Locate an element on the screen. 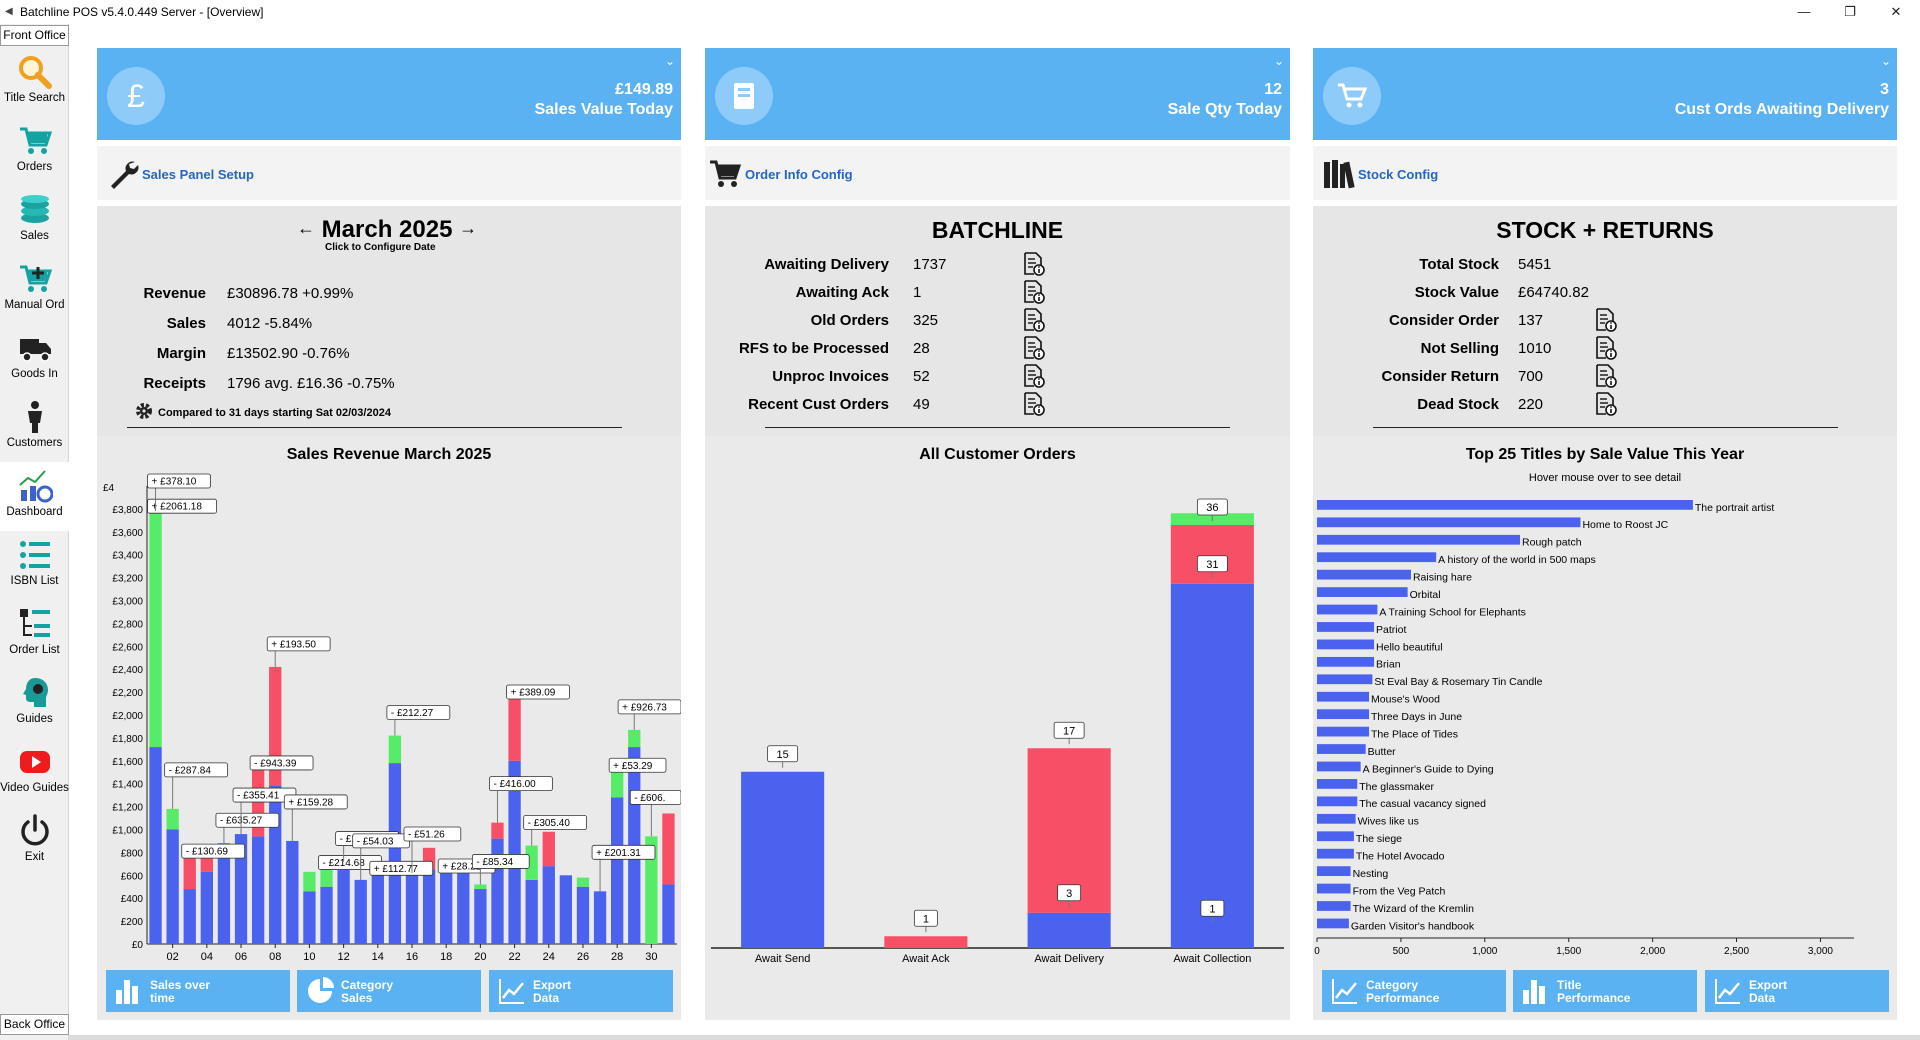  x-tick-label: 08 is located at coordinates (275, 957).